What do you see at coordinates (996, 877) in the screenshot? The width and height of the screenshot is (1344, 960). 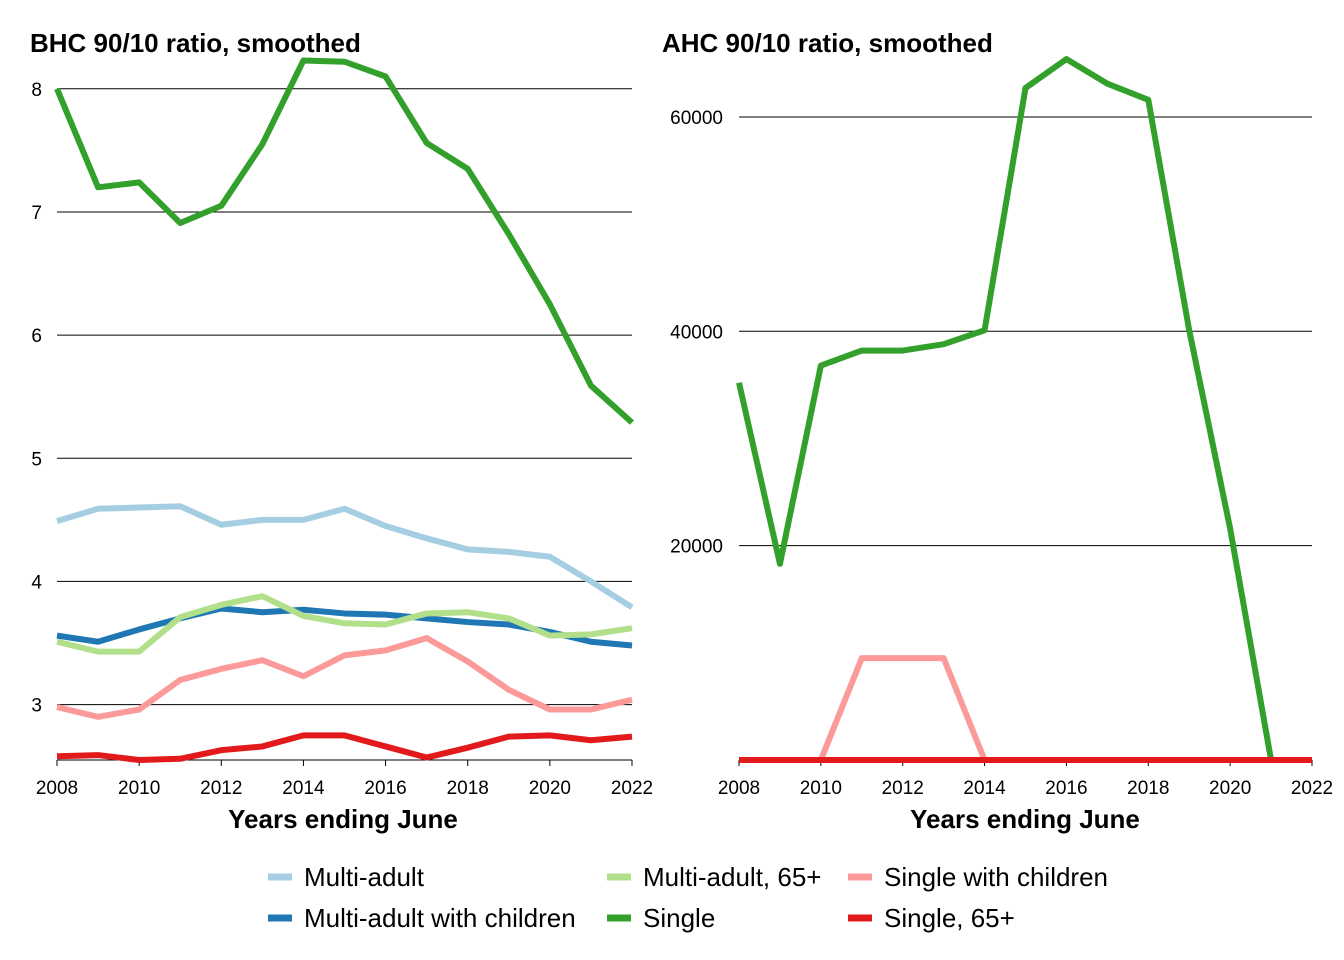 I see `legend-label: Single with children` at bounding box center [996, 877].